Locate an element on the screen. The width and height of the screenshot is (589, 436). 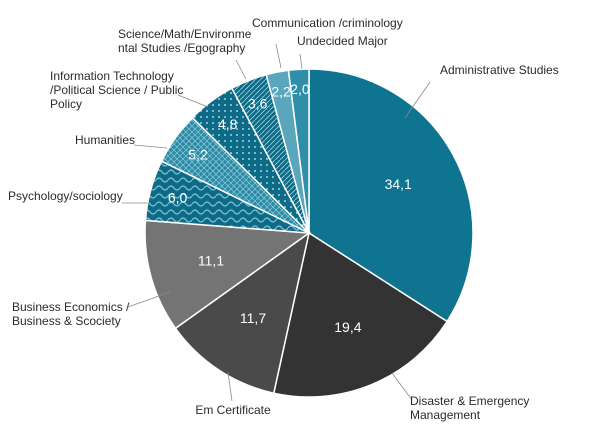
slice-value-label-3: 11,7 is located at coordinates (253, 318).